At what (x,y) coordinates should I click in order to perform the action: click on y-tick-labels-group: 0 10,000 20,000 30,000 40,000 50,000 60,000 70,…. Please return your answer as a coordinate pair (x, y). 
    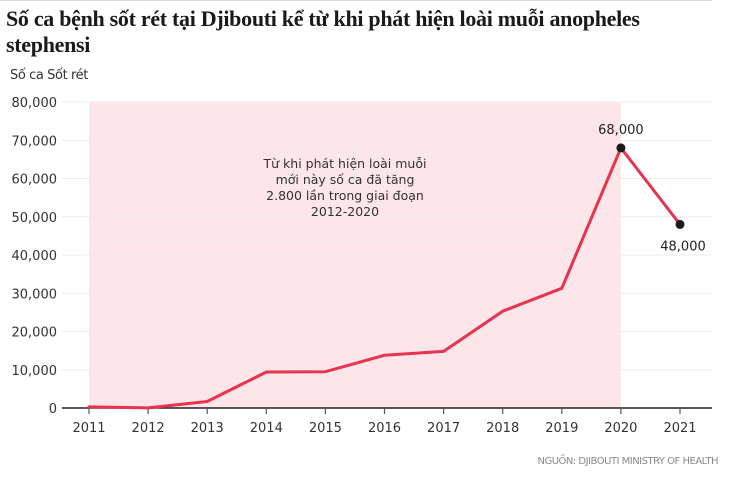
    Looking at the image, I should click on (35, 256).